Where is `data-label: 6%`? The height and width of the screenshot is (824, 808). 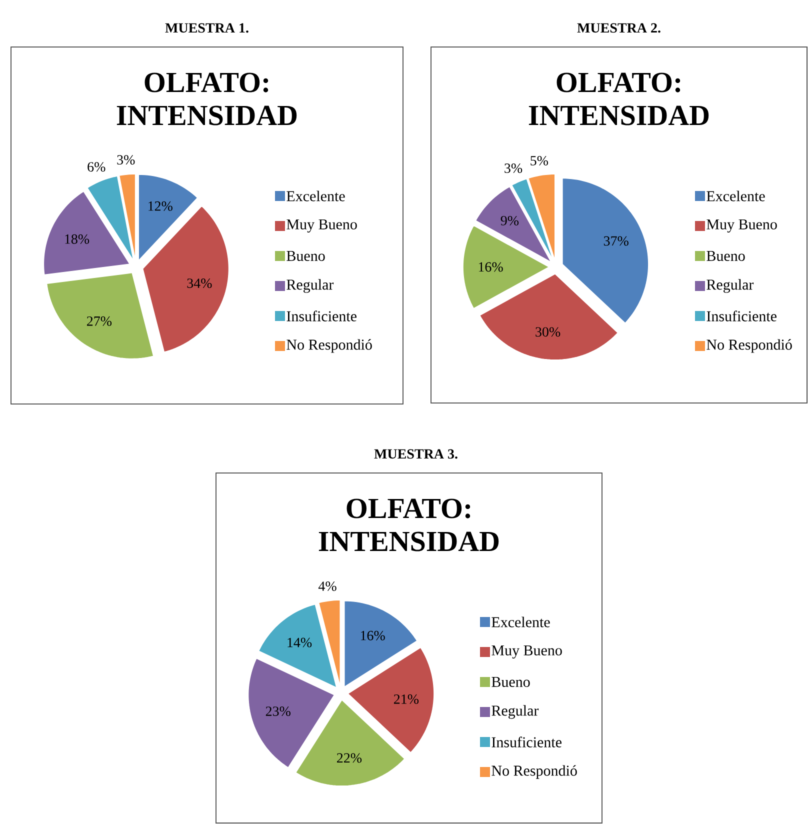 data-label: 6% is located at coordinates (97, 167).